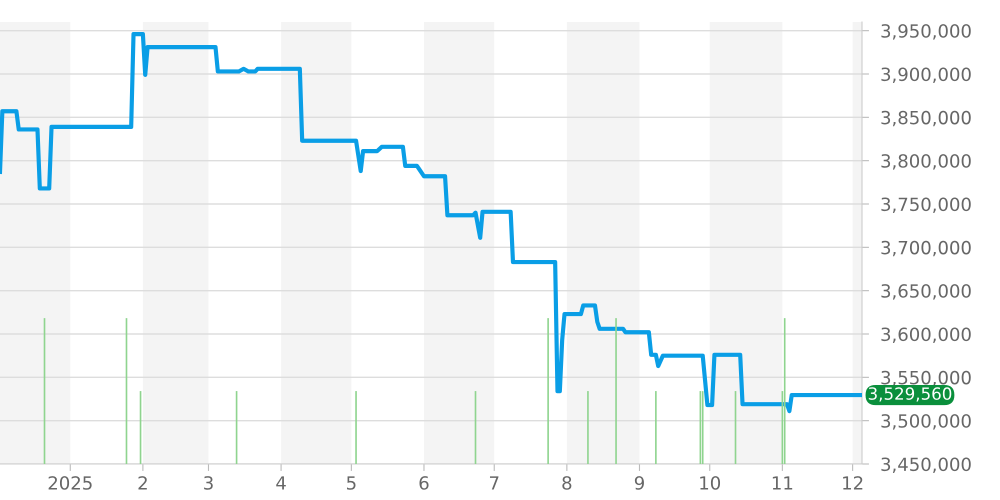 The height and width of the screenshot is (500, 1000). I want to click on x-tick-label: 4, so click(281, 483).